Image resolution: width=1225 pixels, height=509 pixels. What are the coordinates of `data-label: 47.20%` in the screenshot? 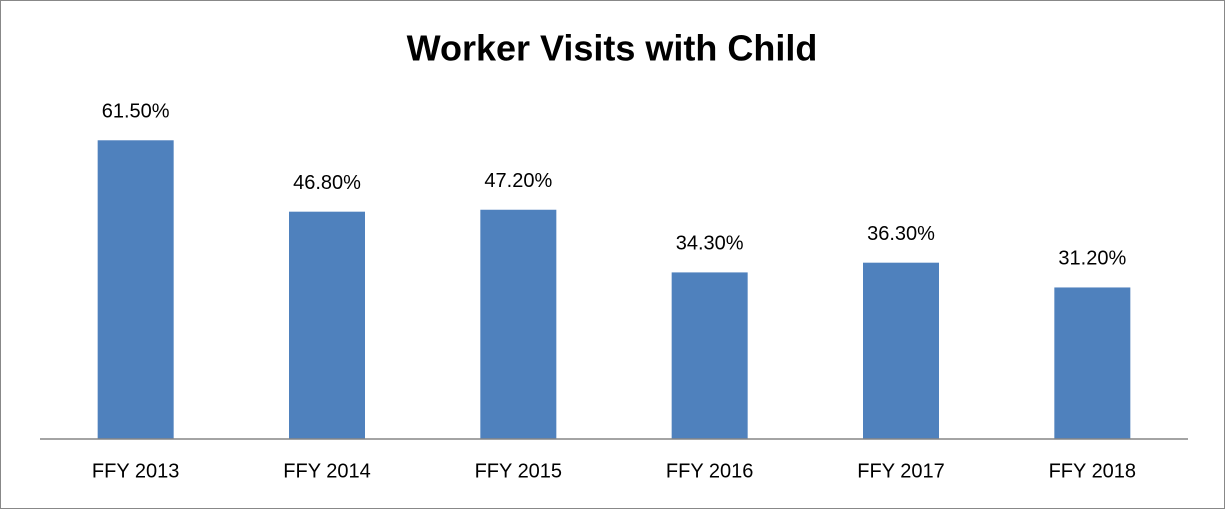 It's located at (518, 181).